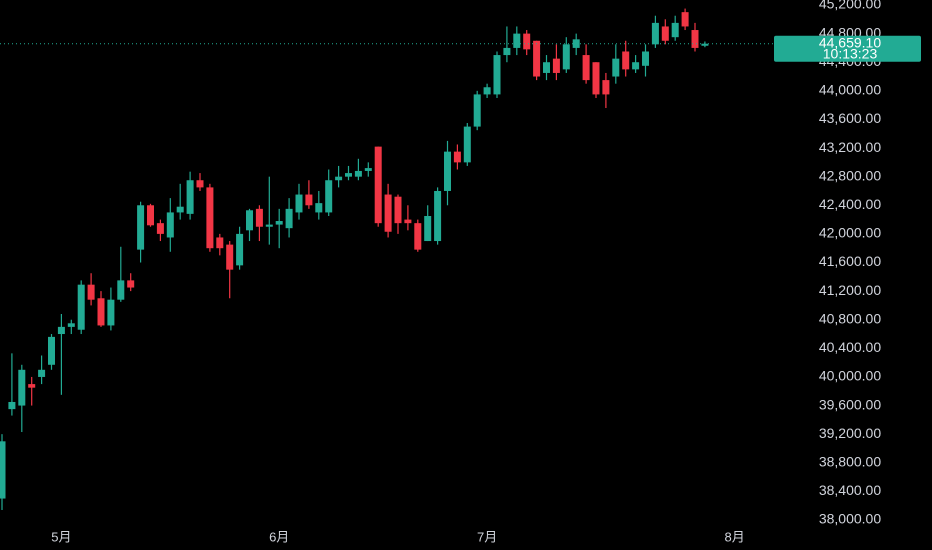 This screenshot has width=932, height=550. Describe the element at coordinates (850, 490) in the screenshot. I see `y-tick-label: 38,400.00` at that location.